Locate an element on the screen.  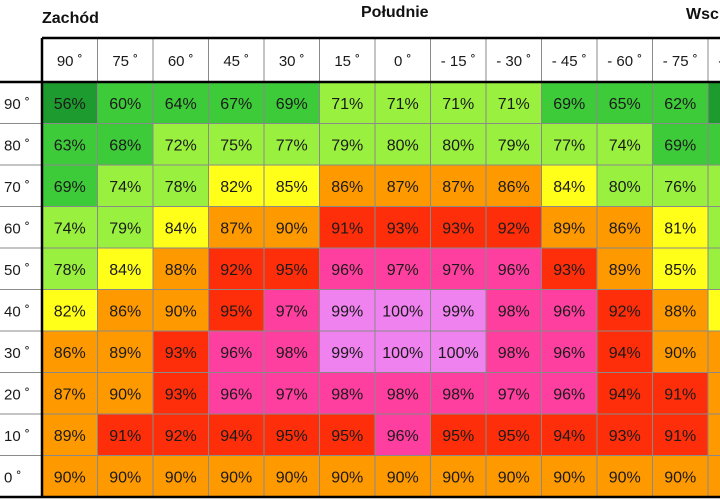
cell-value: 79% is located at coordinates (347, 145).